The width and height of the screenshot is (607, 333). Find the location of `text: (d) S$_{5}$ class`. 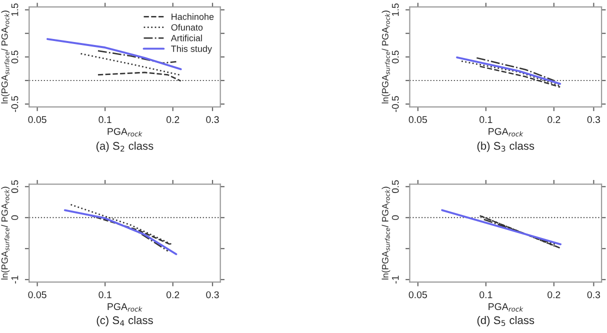

text: (d) S$_{5}$ class is located at coordinates (505, 321).